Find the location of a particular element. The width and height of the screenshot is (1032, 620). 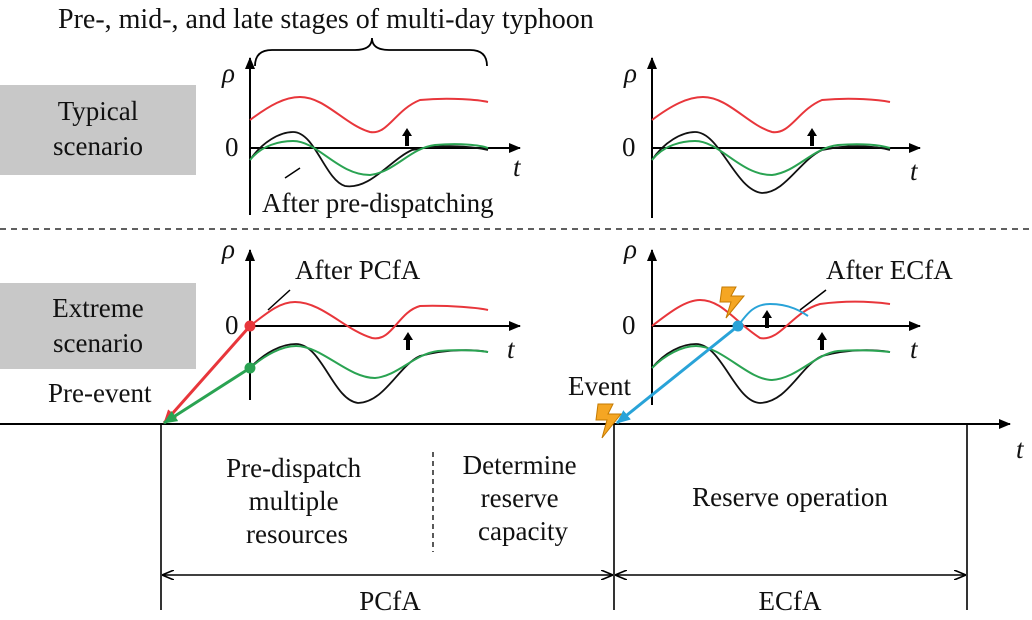

ecfa-label: ECfA is located at coordinates (790, 601).